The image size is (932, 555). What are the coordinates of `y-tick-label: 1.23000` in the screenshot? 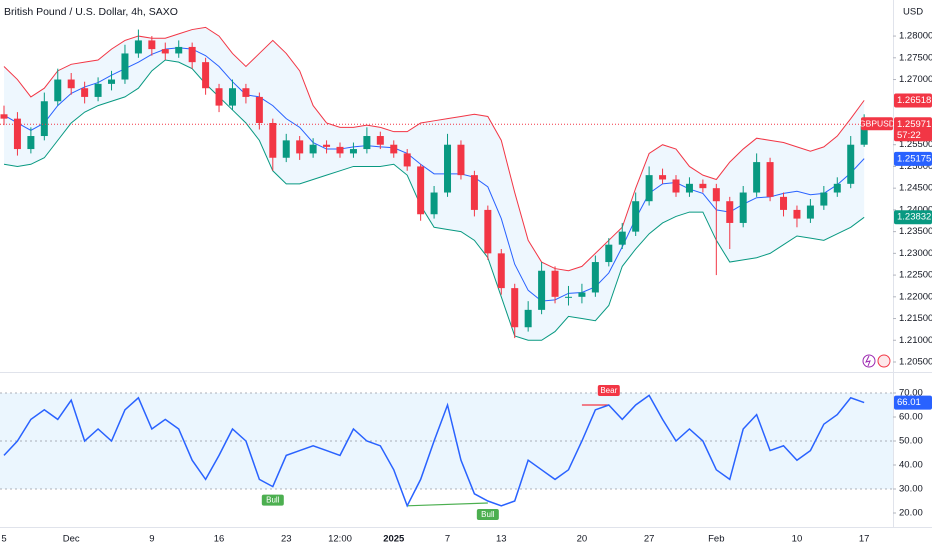 It's located at (915, 253).